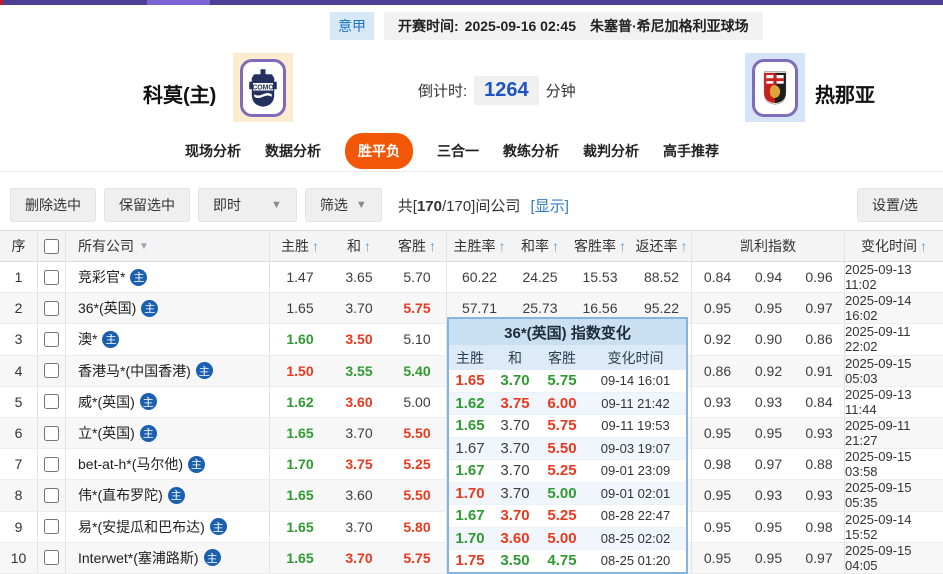  Describe the element at coordinates (662, 433) in the screenshot. I see `rate-cell` at that location.